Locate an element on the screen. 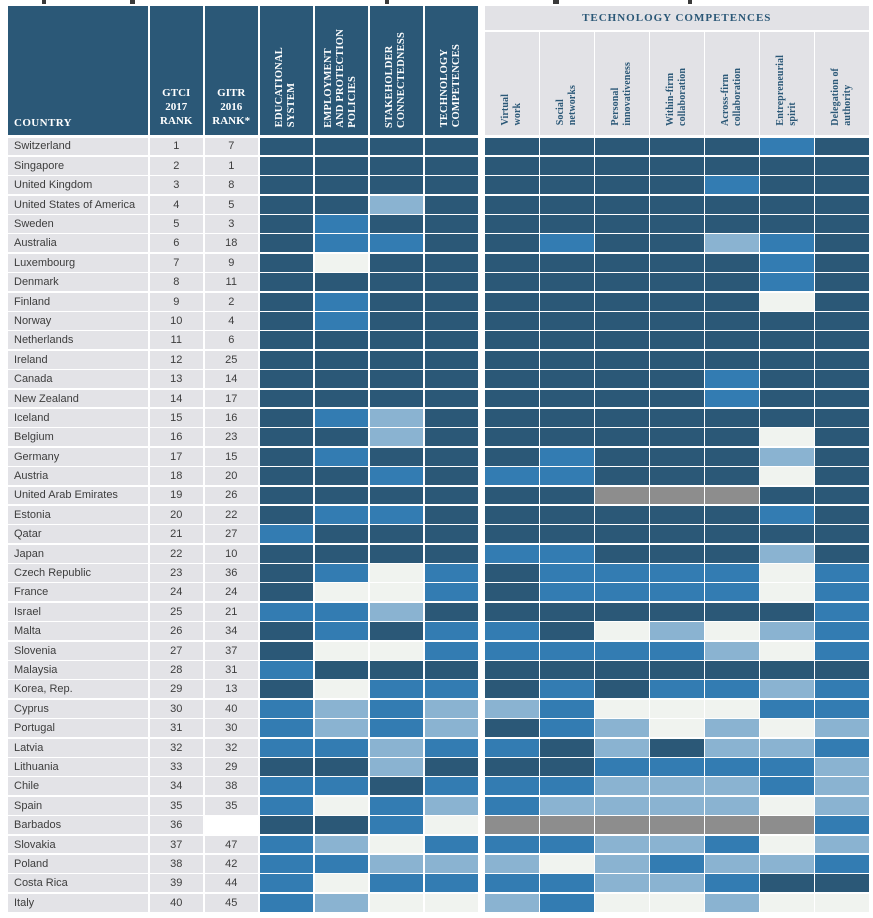 This screenshot has width=873, height=918. country-cell: Ireland is located at coordinates (78, 359).